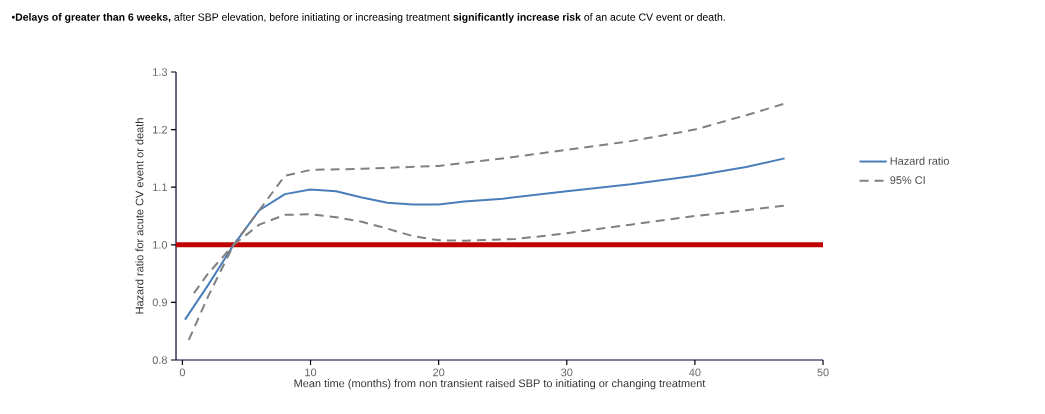 The image size is (1045, 414). Describe the element at coordinates (139, 216) in the screenshot. I see `y-axis-title: Hazard ratio for acute CV event or death` at that location.